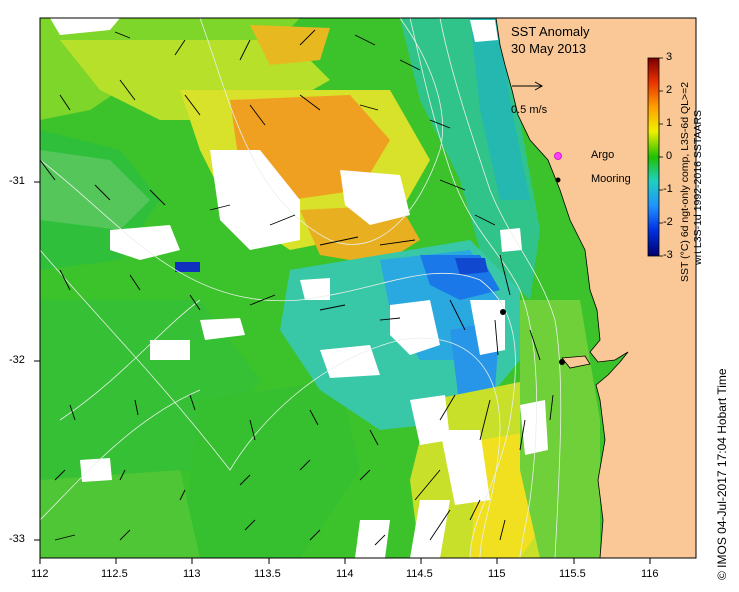  I want to click on y-tick-label: -33, so click(17, 539).